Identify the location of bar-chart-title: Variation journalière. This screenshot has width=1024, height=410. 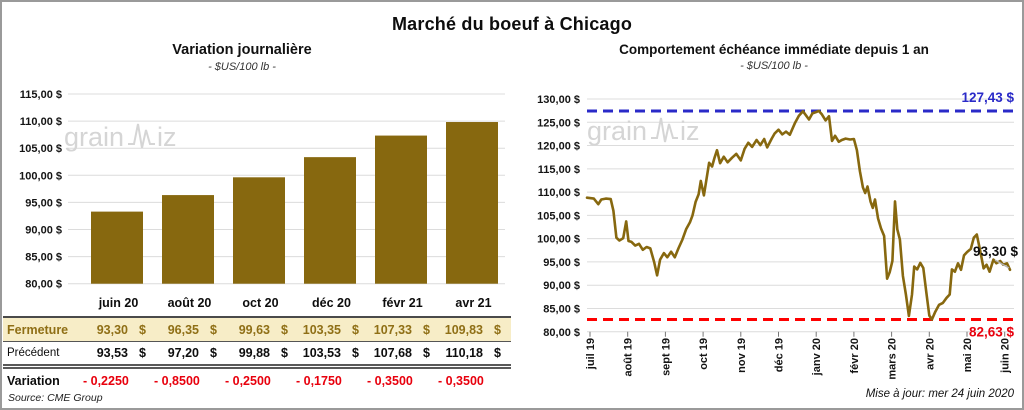
(242, 50).